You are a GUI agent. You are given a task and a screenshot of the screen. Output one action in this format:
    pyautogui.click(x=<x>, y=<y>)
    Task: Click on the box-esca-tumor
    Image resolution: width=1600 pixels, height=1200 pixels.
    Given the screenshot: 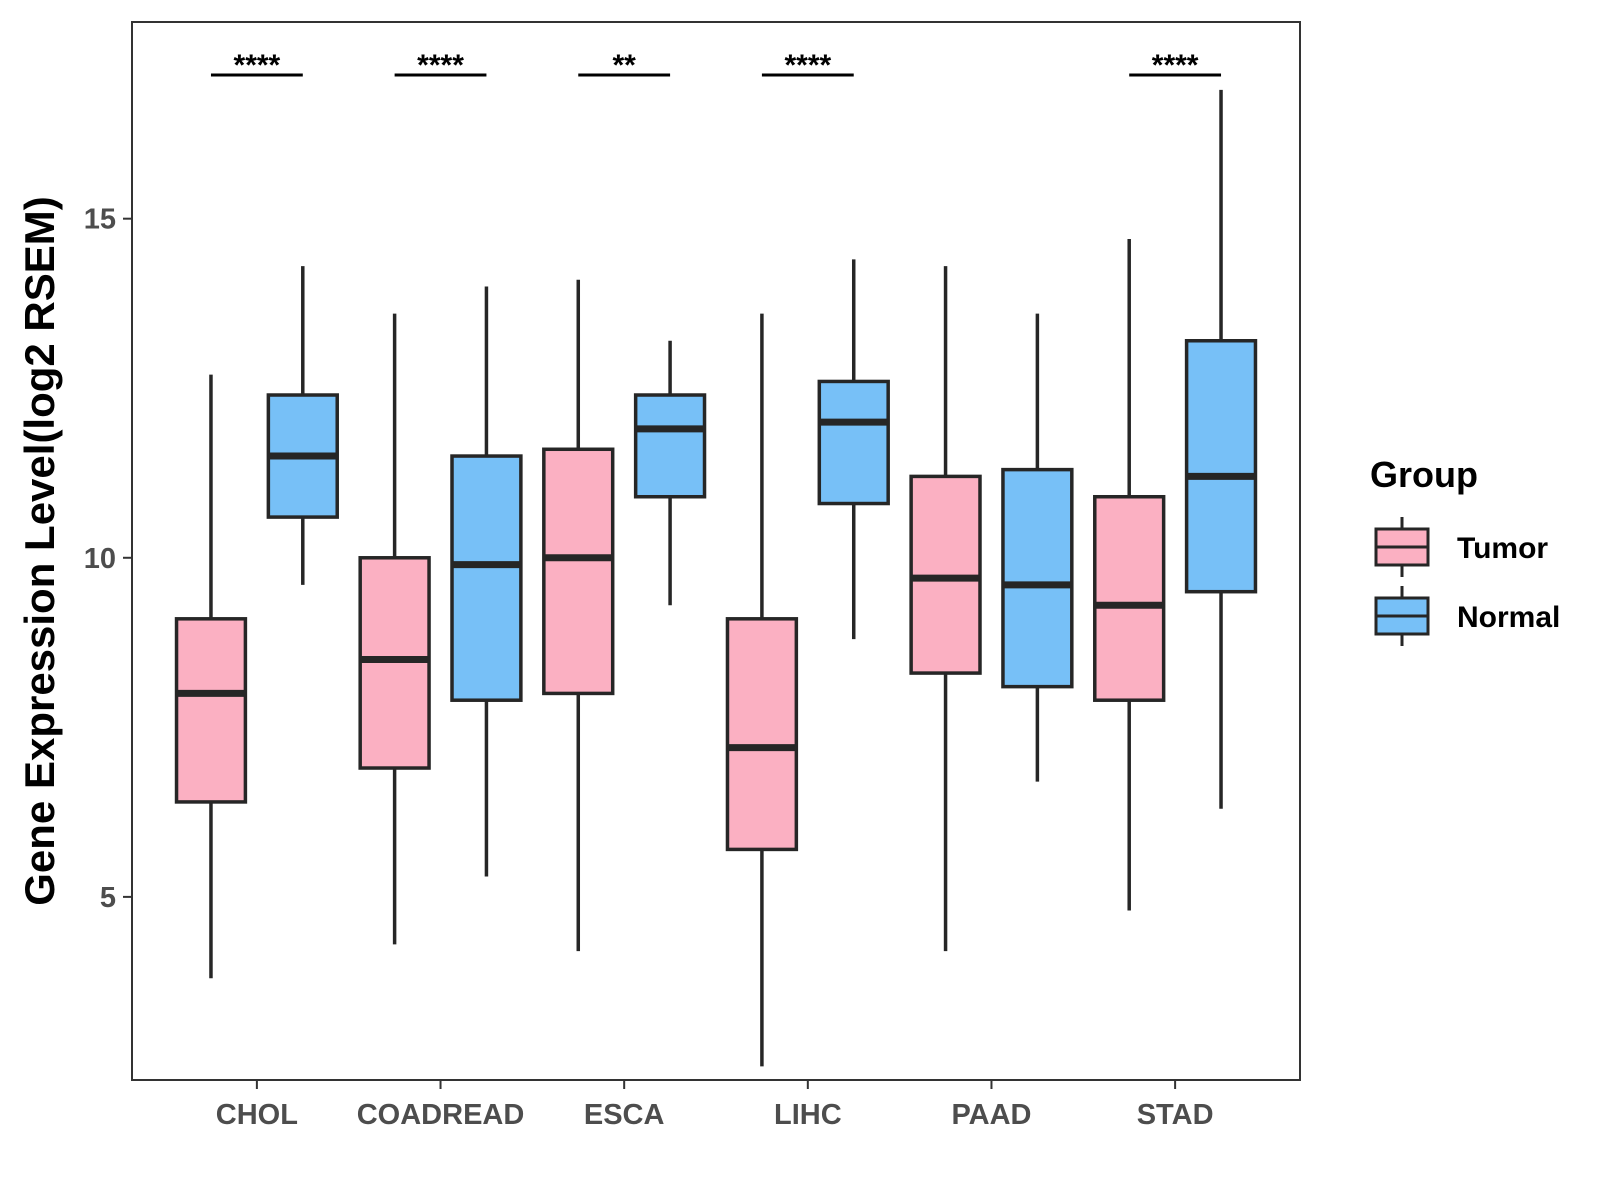 What is the action you would take?
    pyautogui.click(x=578, y=615)
    